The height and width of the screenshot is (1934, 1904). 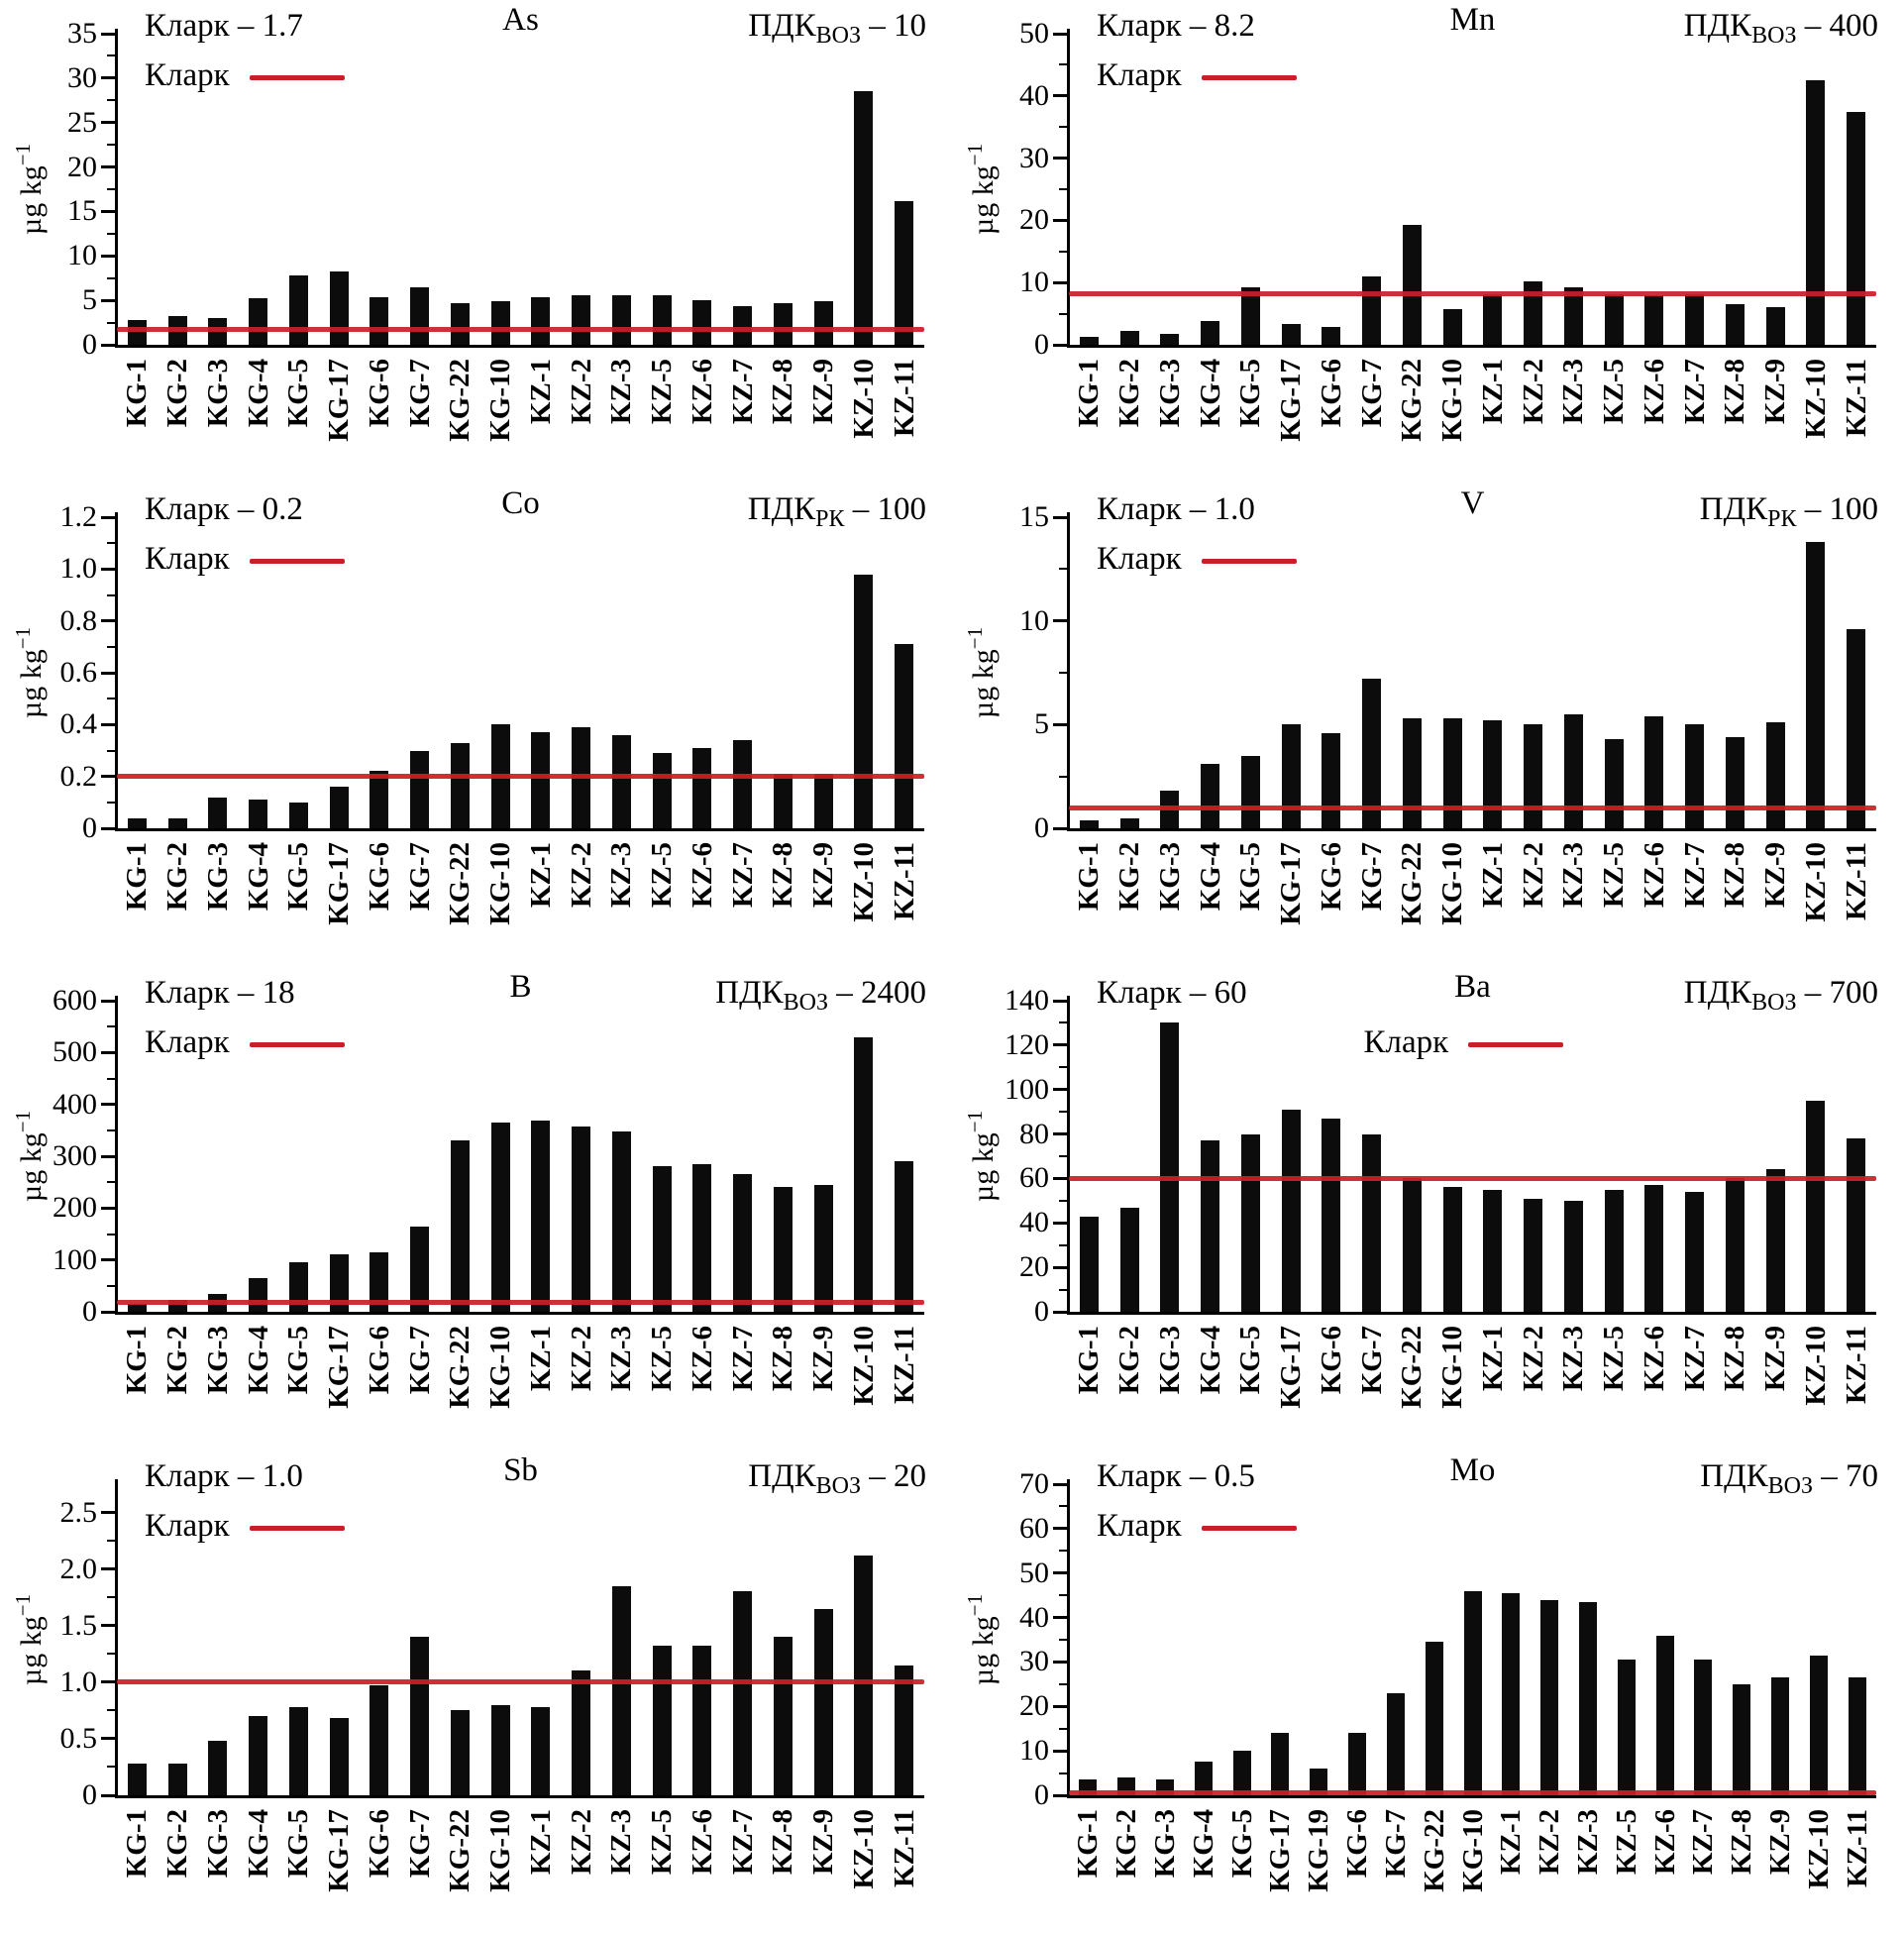 I want to click on y-tick-label: 50, so click(x=1034, y=1572).